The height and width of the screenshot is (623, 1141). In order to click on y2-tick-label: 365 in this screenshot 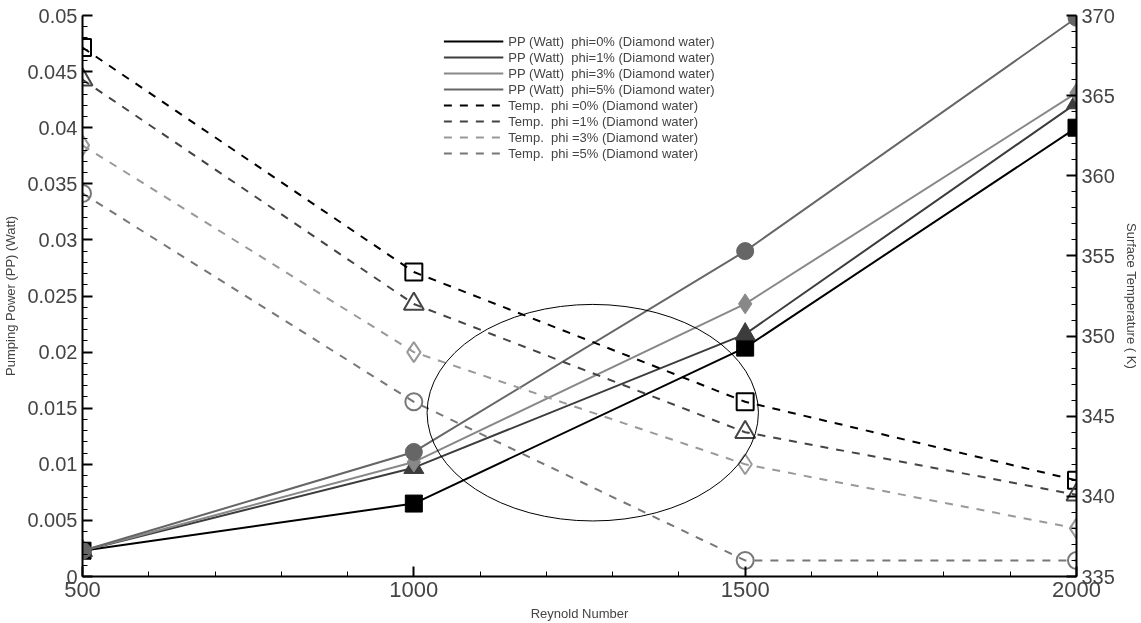, I will do `click(1098, 95)`.